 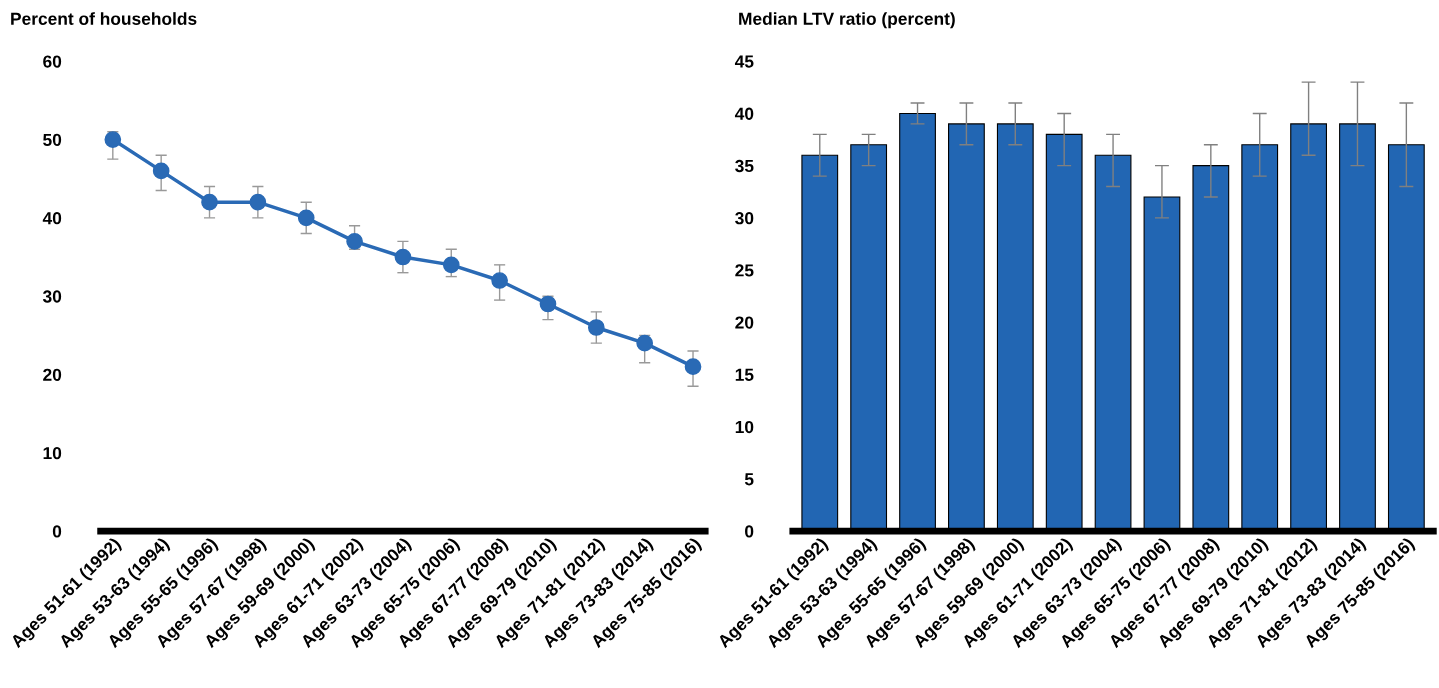 What do you see at coordinates (744, 166) in the screenshot?
I see `y-tick-label: 35` at bounding box center [744, 166].